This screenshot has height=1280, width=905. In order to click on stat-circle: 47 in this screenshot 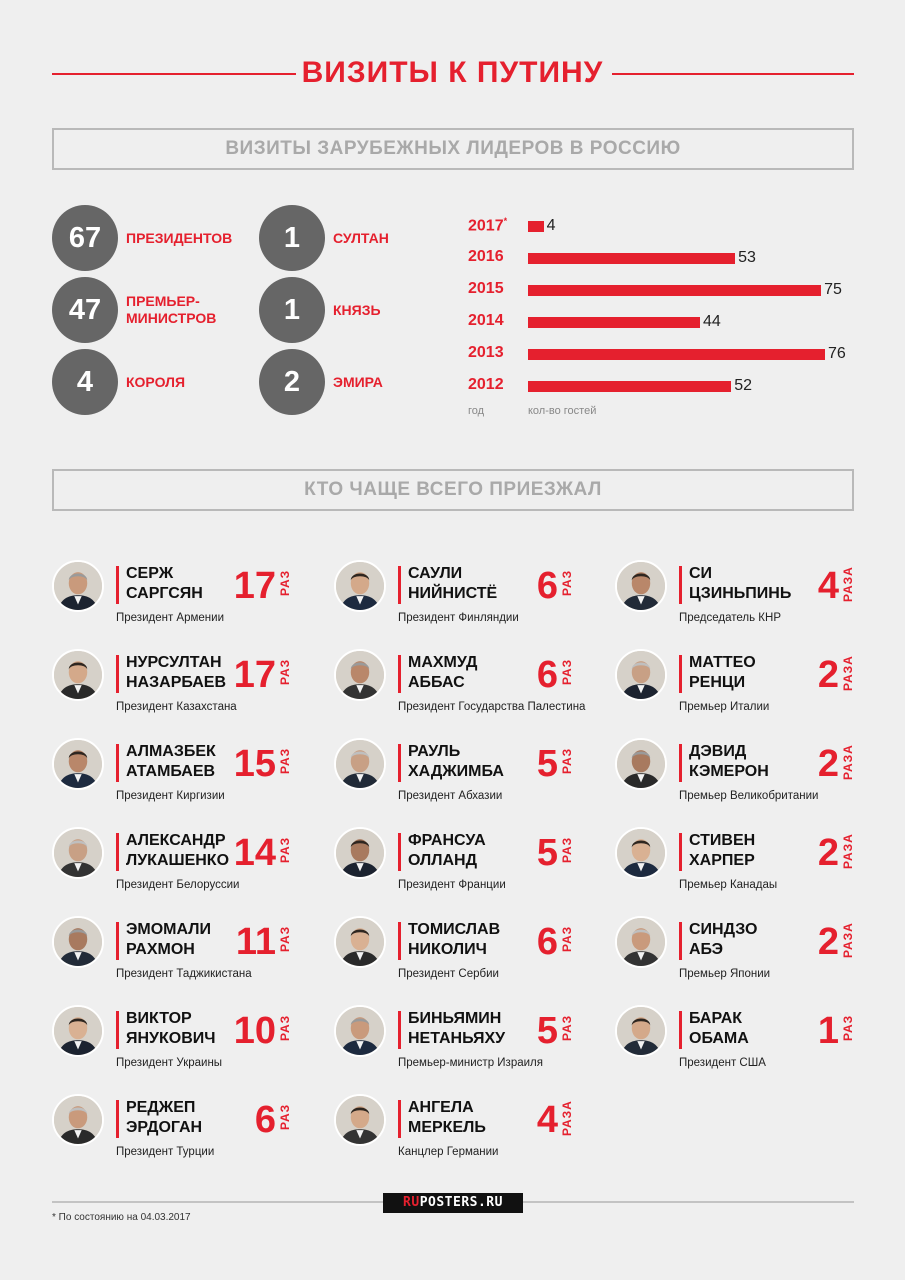, I will do `click(85, 310)`.